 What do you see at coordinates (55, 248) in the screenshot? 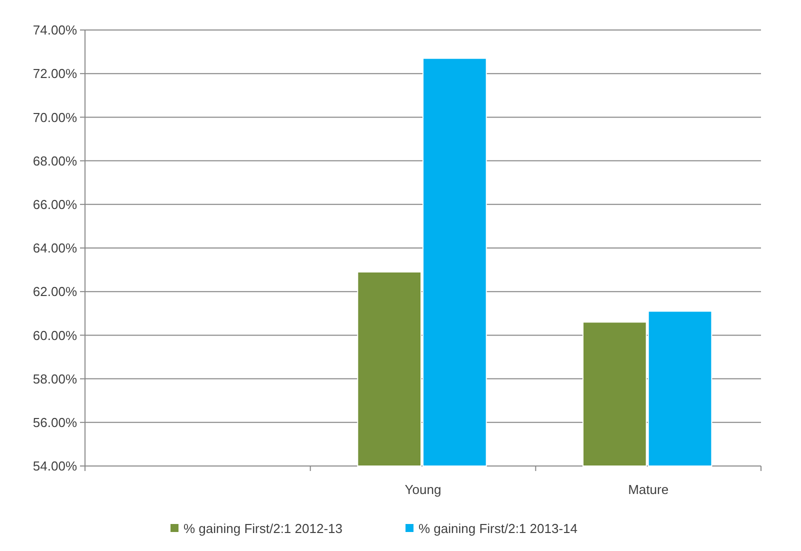
I see `y-tick-label: 64.00%` at bounding box center [55, 248].